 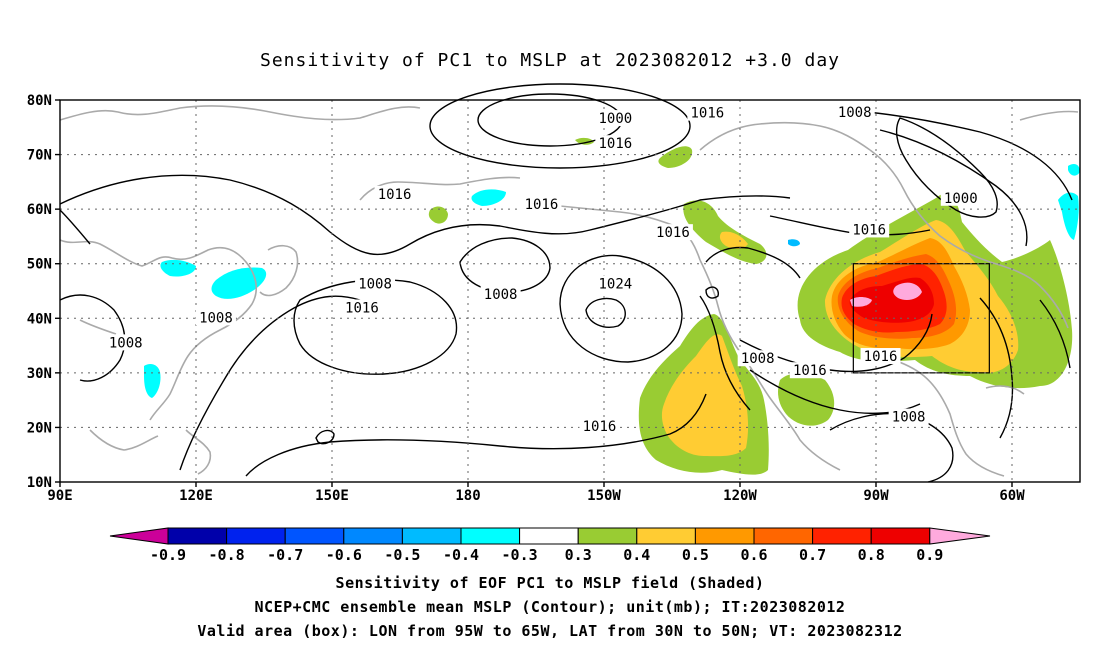 I want to click on colorbar-tick-label: -0.5, so click(x=402, y=555).